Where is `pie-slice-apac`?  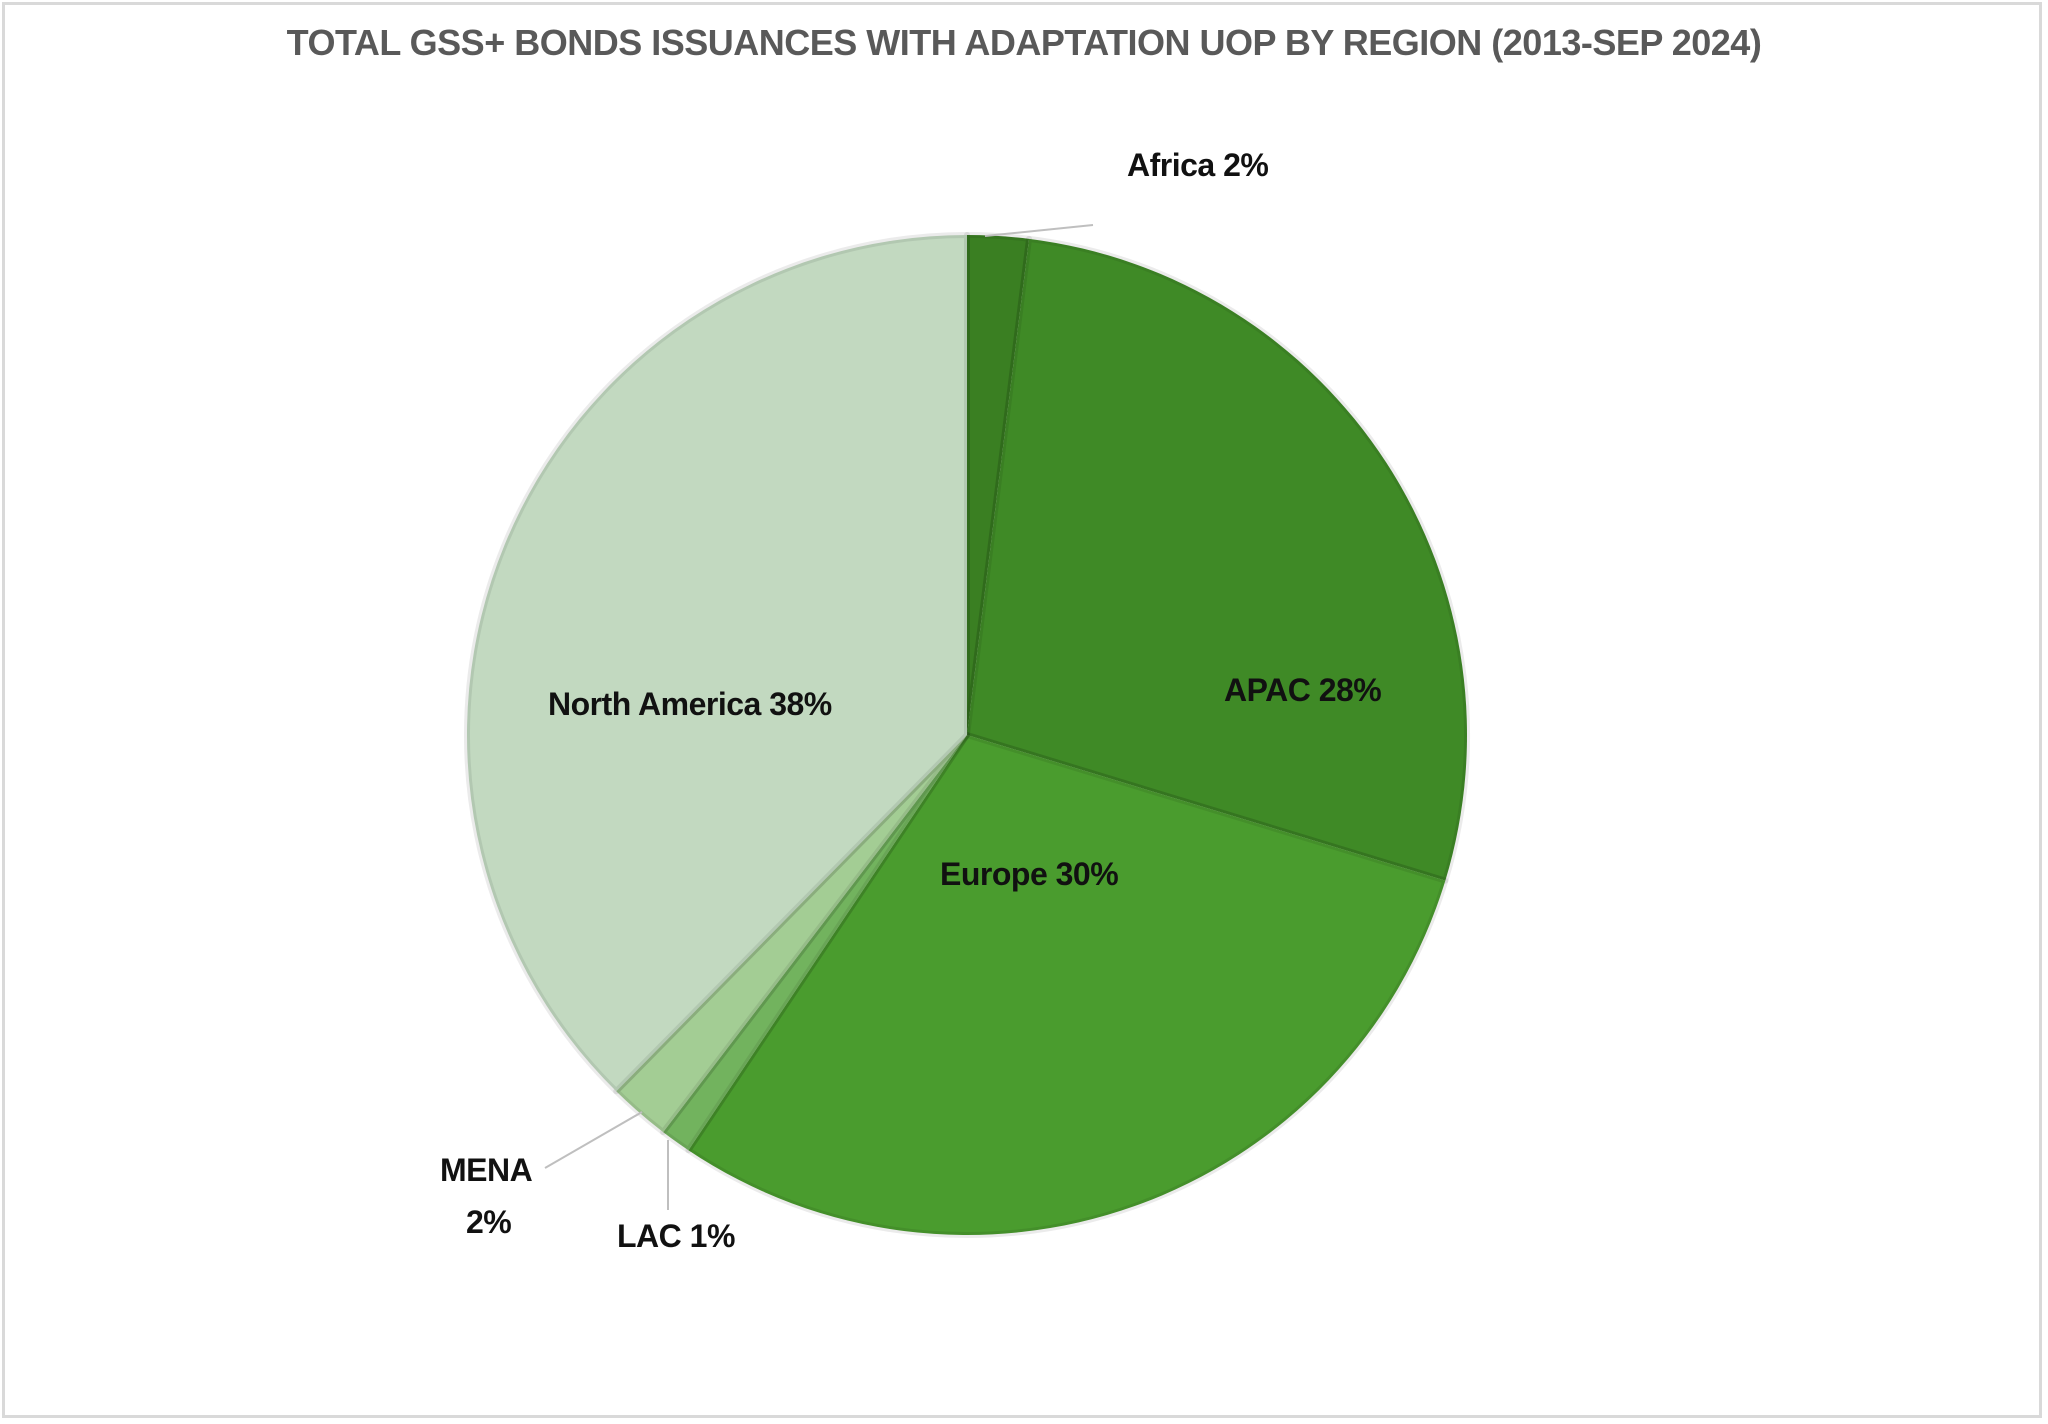
pie-slice-apac is located at coordinates (1217, 559).